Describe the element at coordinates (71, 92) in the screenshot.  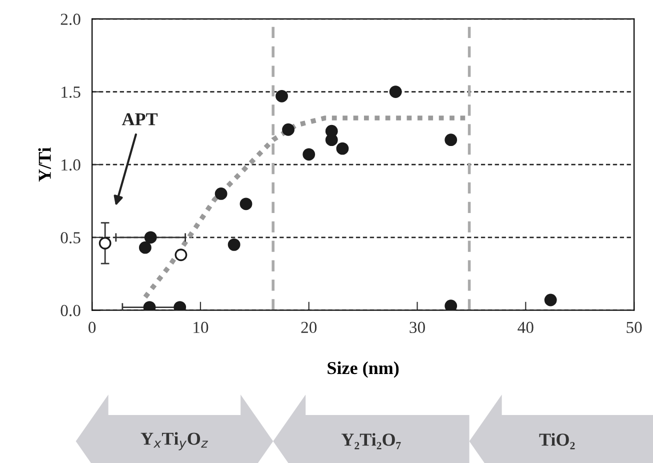
I see `y-tick-label: 1.5` at that location.